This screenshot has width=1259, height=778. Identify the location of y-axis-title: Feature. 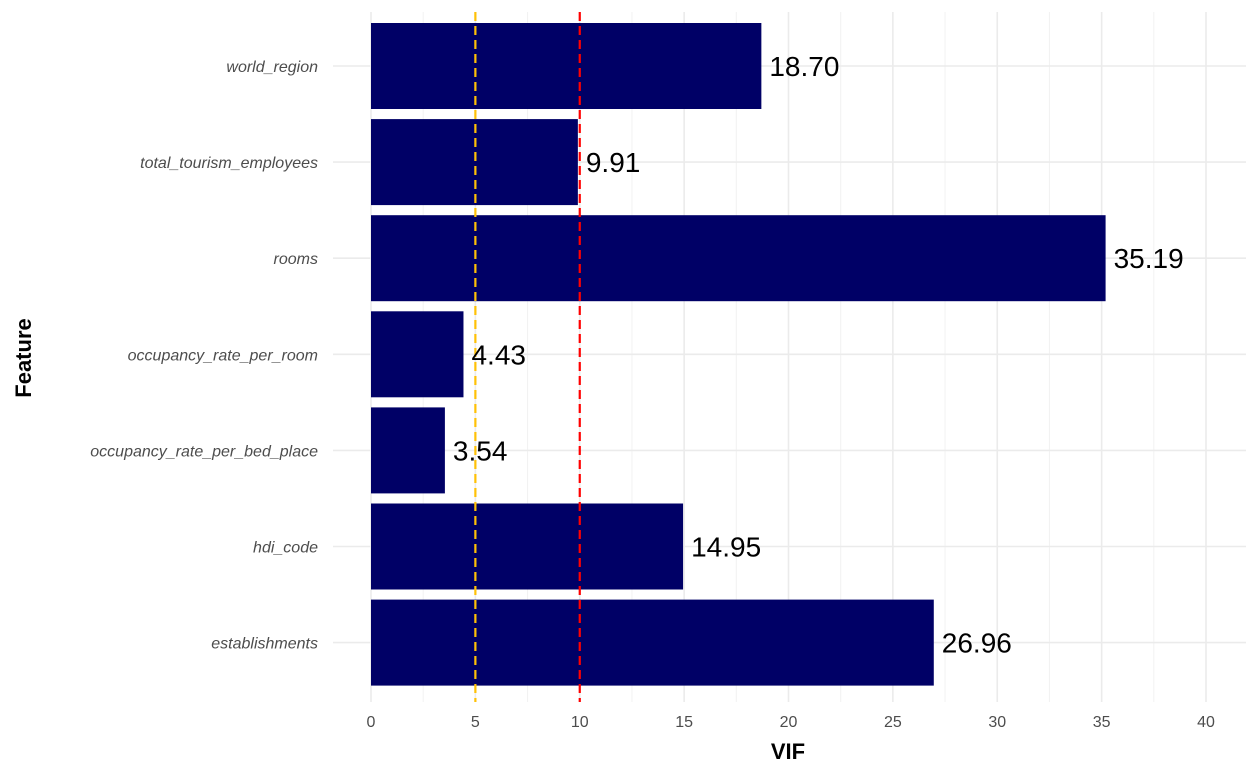
(23, 357).